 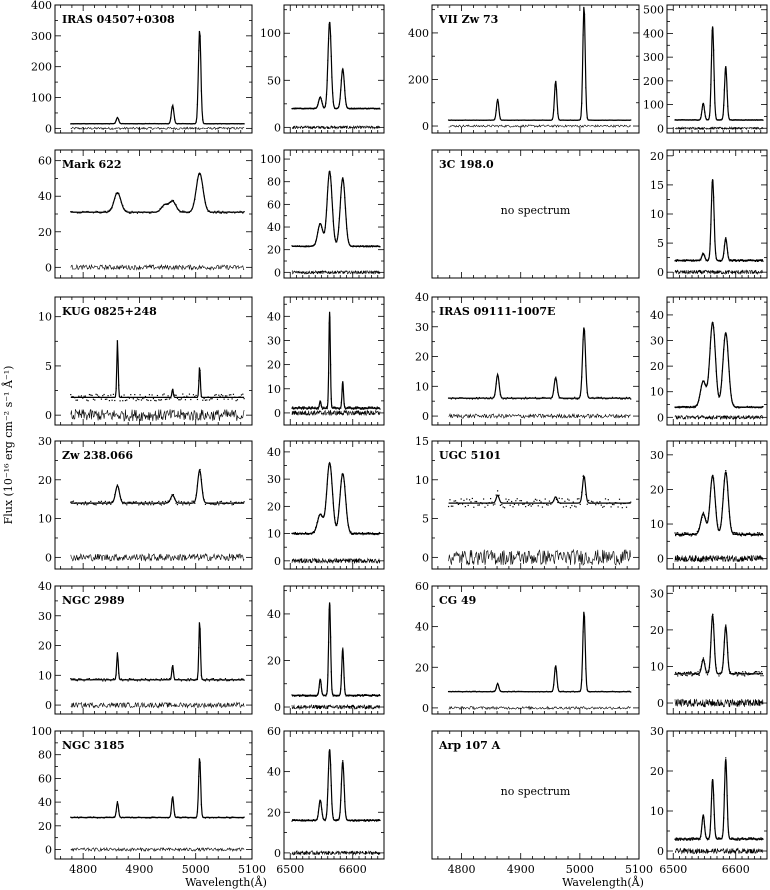 What do you see at coordinates (657, 524) in the screenshot?
I see `y-tick-label: 10` at bounding box center [657, 524].